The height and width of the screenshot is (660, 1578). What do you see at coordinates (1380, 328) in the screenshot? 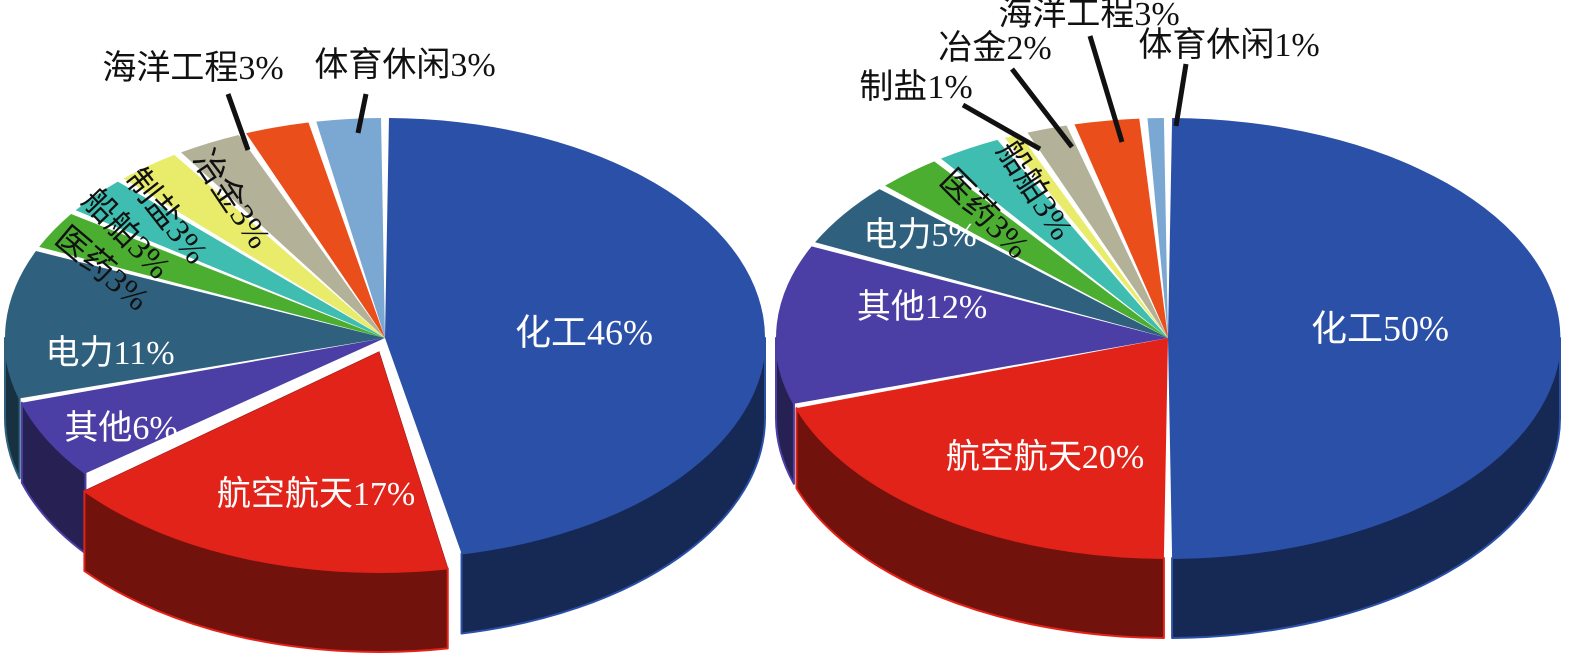
I see `pie-slice-label: 化工50%` at bounding box center [1380, 328].